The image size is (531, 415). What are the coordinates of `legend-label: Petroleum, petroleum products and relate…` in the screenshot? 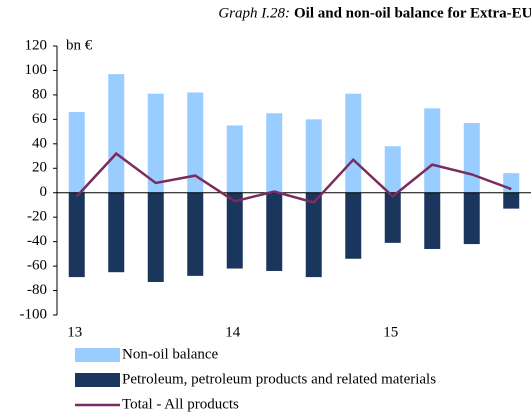 It's located at (279, 379).